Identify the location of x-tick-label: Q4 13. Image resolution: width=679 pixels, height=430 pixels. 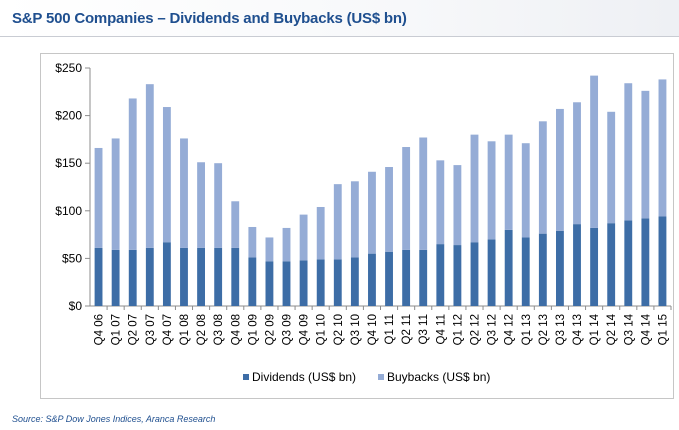
(578, 329).